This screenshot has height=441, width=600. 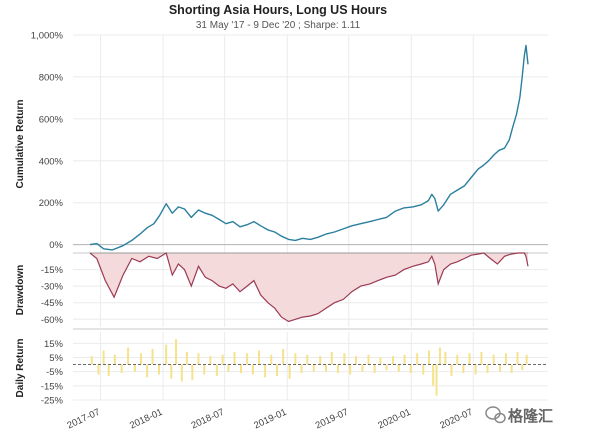 I want to click on chart-subtitle: 31 May '17 - 9 Dec '20 ; Sharpe: 1.11, so click(x=278, y=25).